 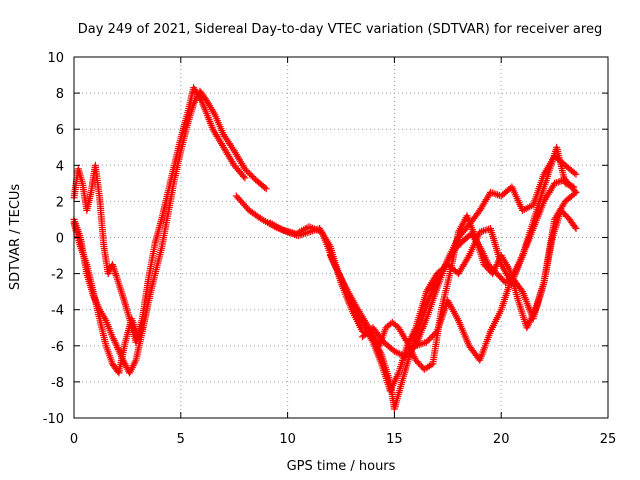 What do you see at coordinates (74, 439) in the screenshot?
I see `x-tick-label: 0` at bounding box center [74, 439].